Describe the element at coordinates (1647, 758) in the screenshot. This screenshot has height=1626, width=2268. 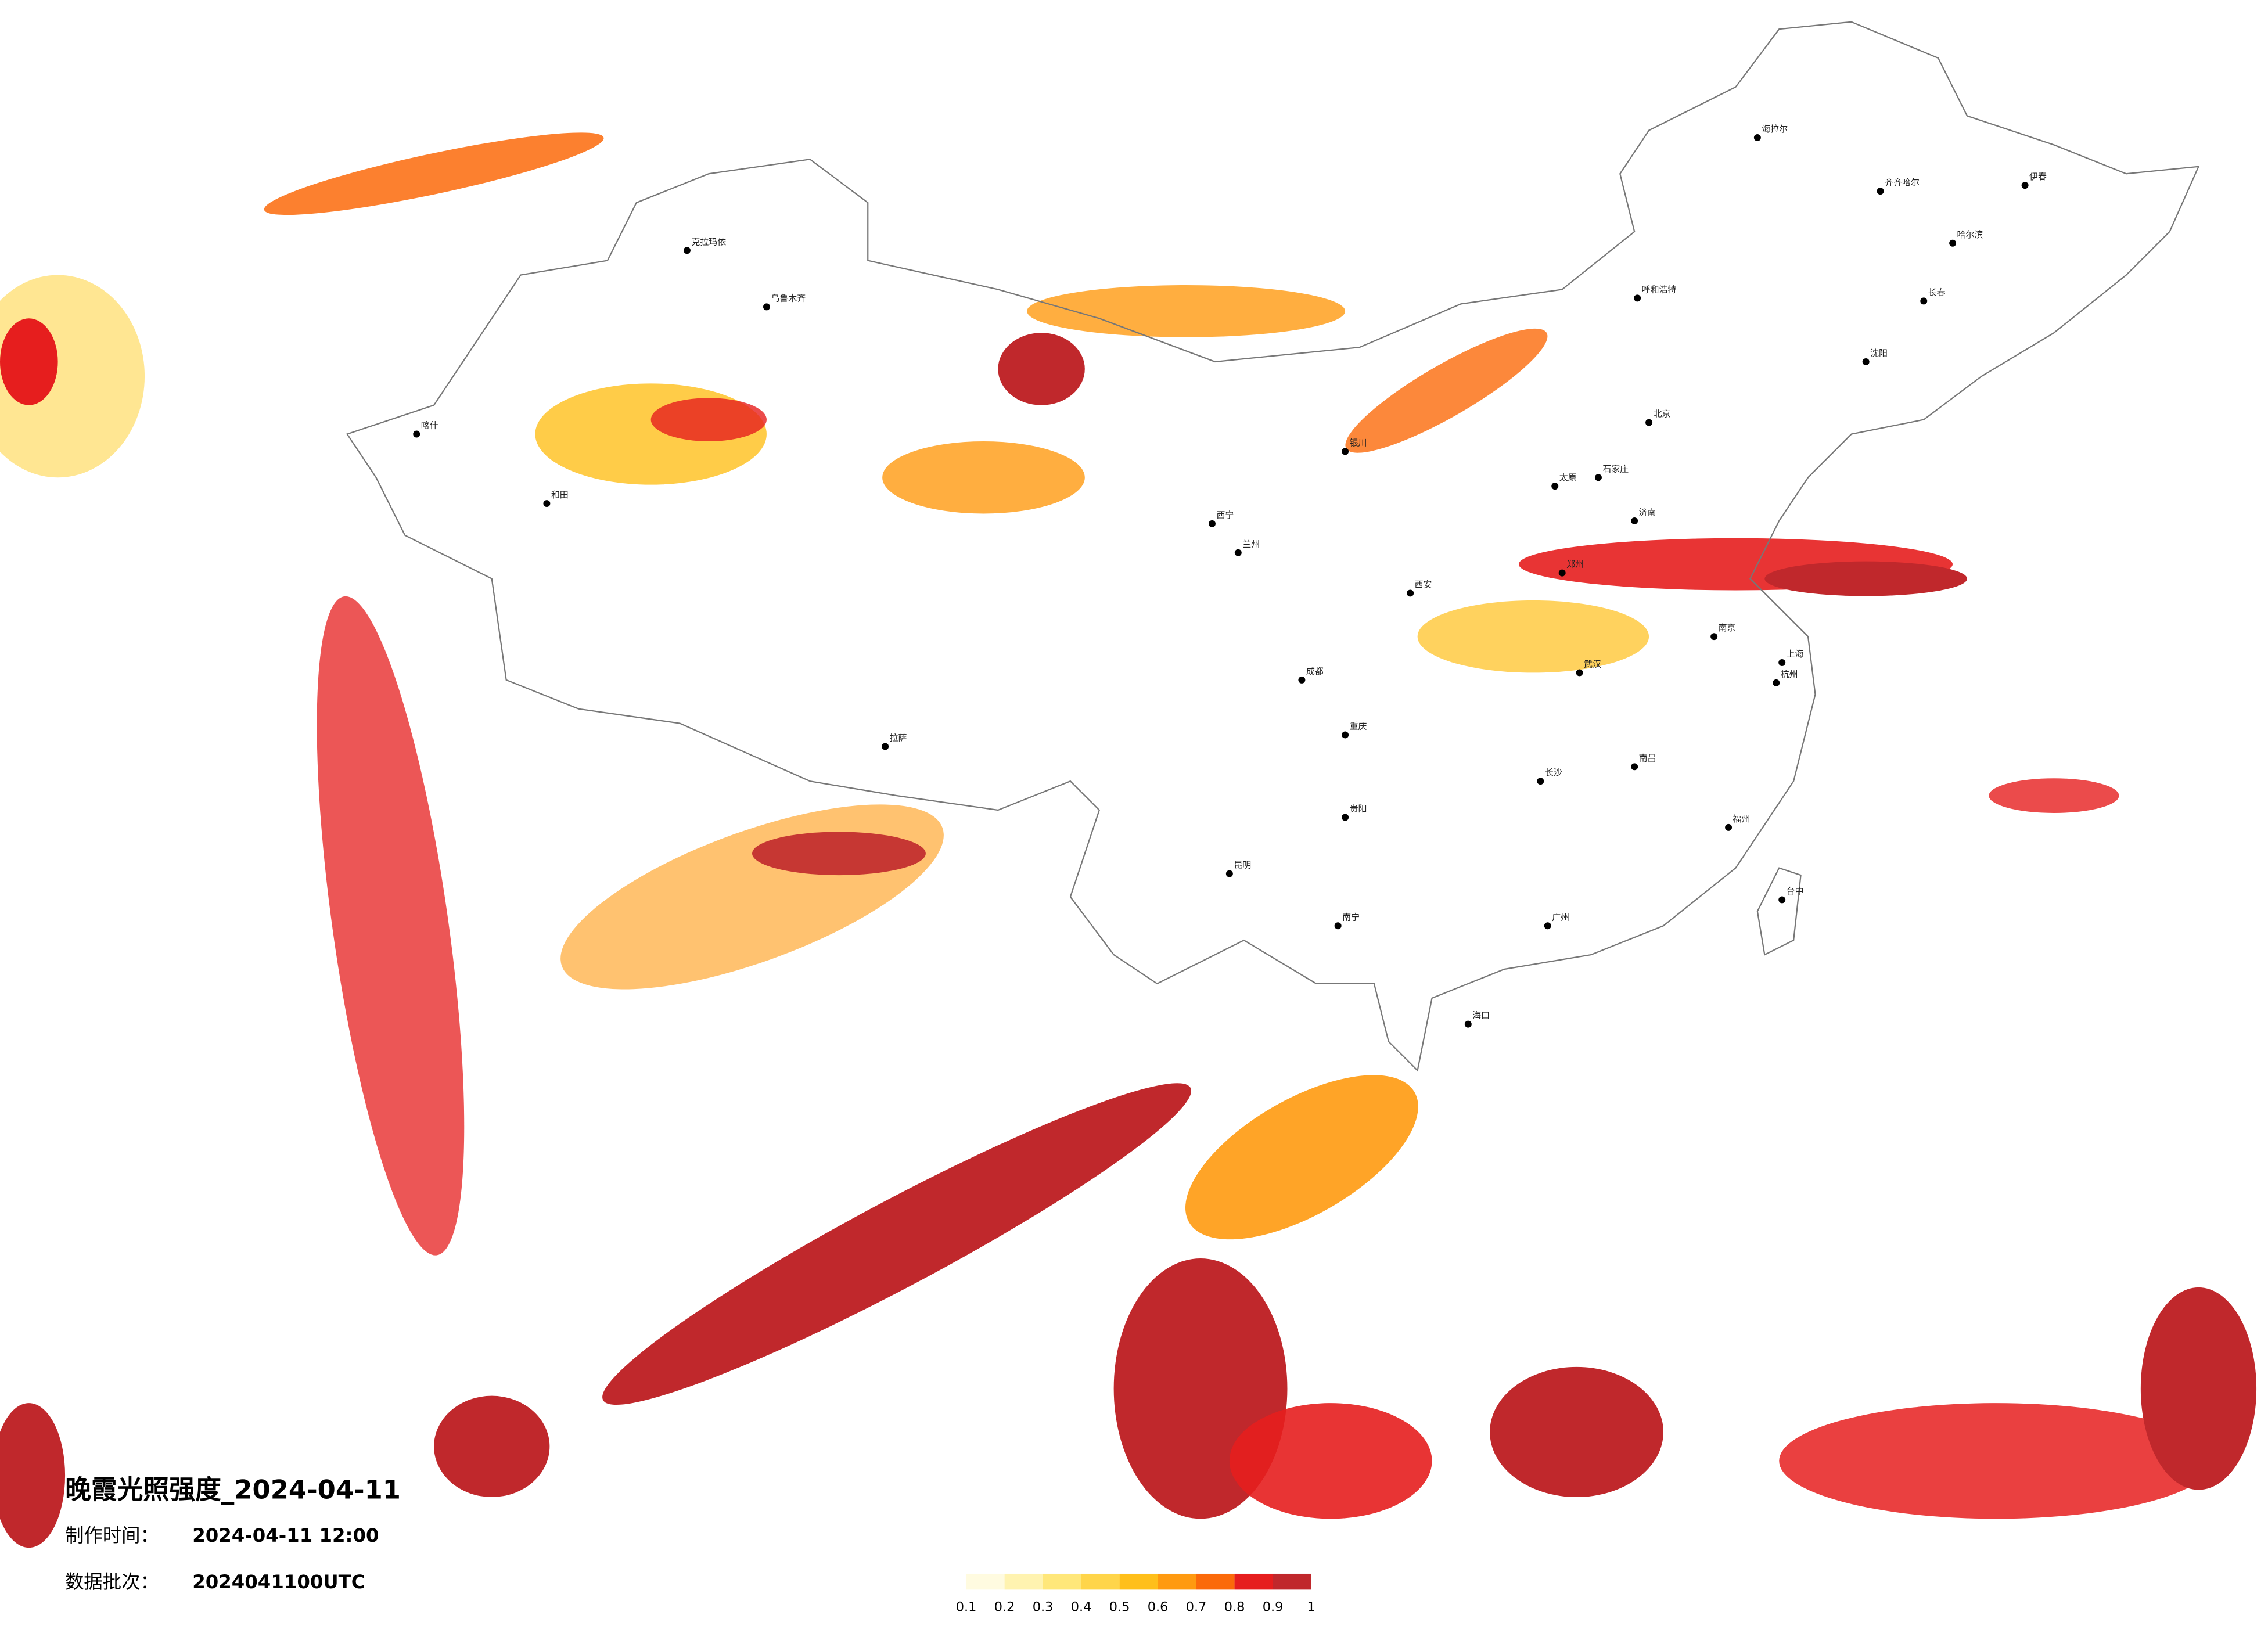
I see `city-label: 南昌` at that location.